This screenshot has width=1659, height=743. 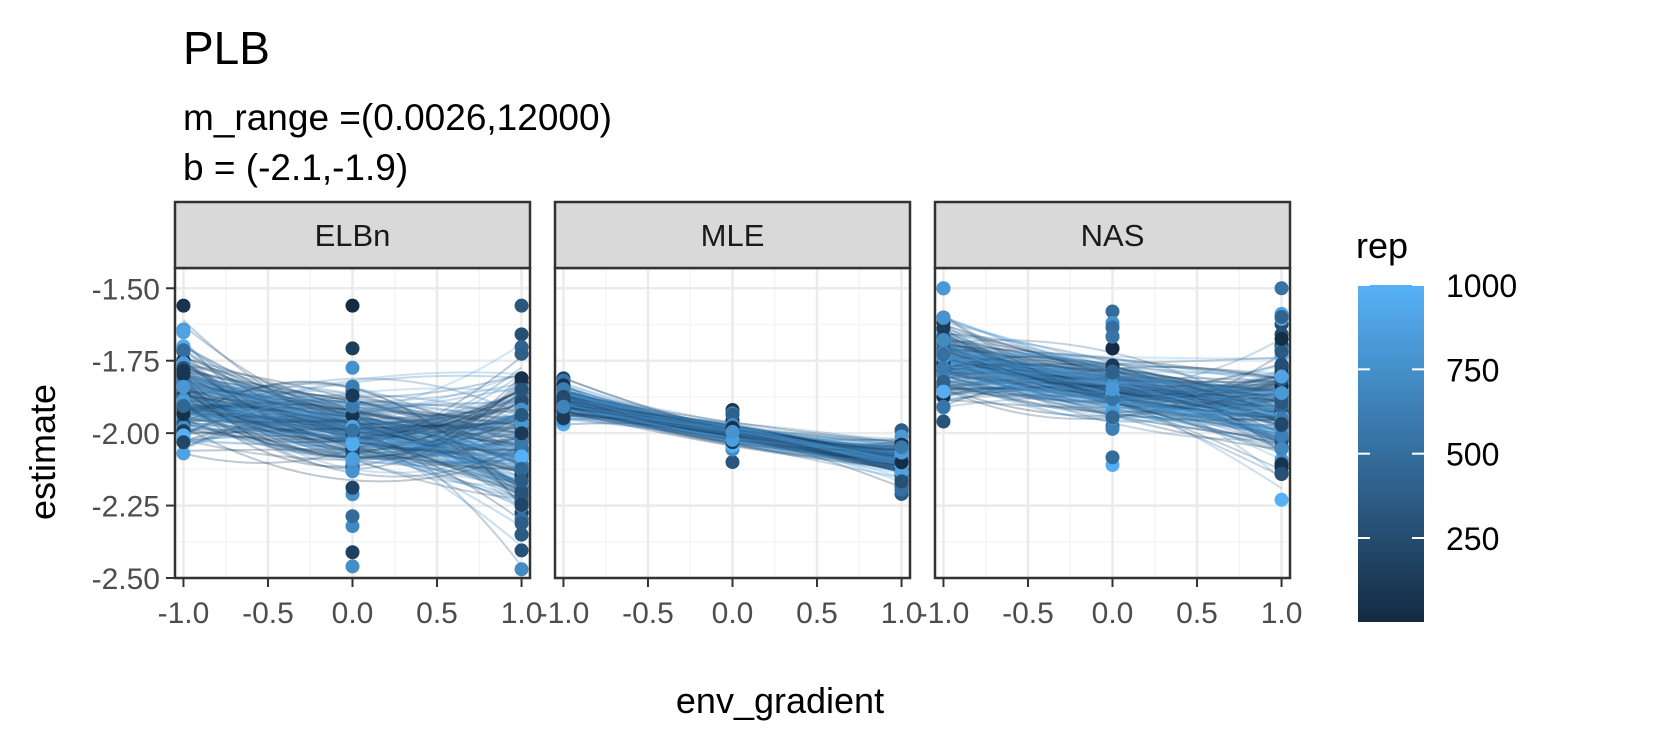 What do you see at coordinates (353, 235) in the screenshot?
I see `facet-strip-label: ELBn` at bounding box center [353, 235].